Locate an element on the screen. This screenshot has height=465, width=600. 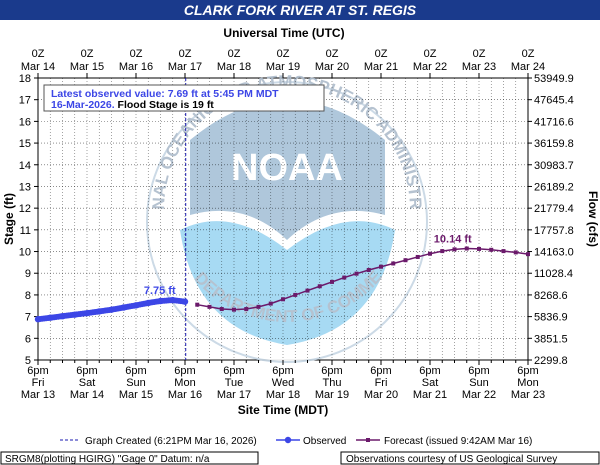
legend-graph-created-label: Graph Created (6:21PM Mar 16, 2026) is located at coordinates (171, 441).